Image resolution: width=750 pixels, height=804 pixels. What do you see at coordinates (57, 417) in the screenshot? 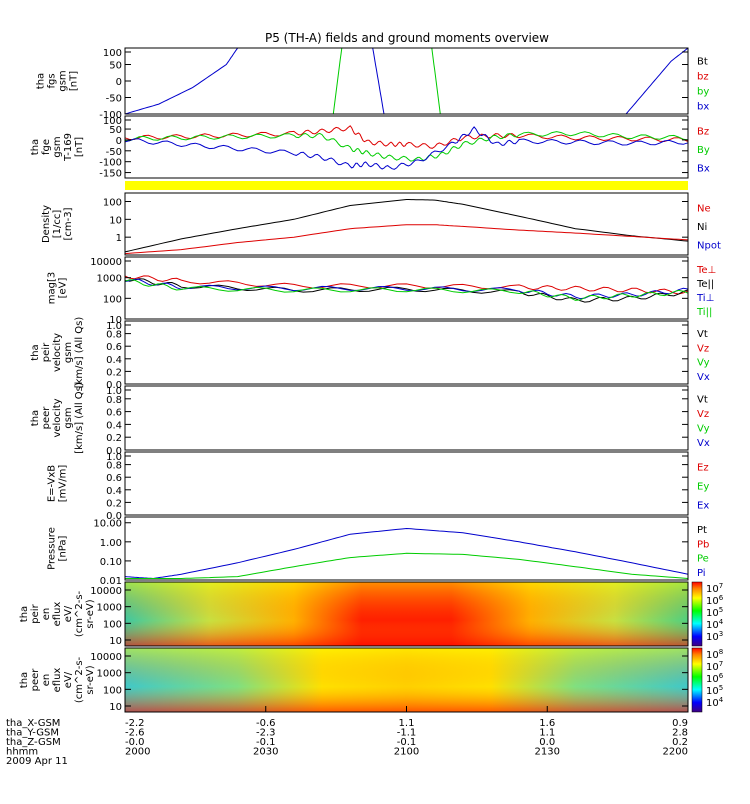
I see `y-axis-label: velocity` at bounding box center [57, 417].